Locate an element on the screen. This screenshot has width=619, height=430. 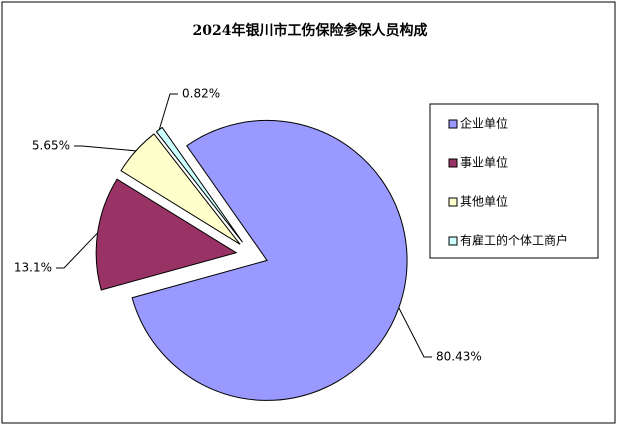
legend-label: 企业单位 is located at coordinates (484, 123).